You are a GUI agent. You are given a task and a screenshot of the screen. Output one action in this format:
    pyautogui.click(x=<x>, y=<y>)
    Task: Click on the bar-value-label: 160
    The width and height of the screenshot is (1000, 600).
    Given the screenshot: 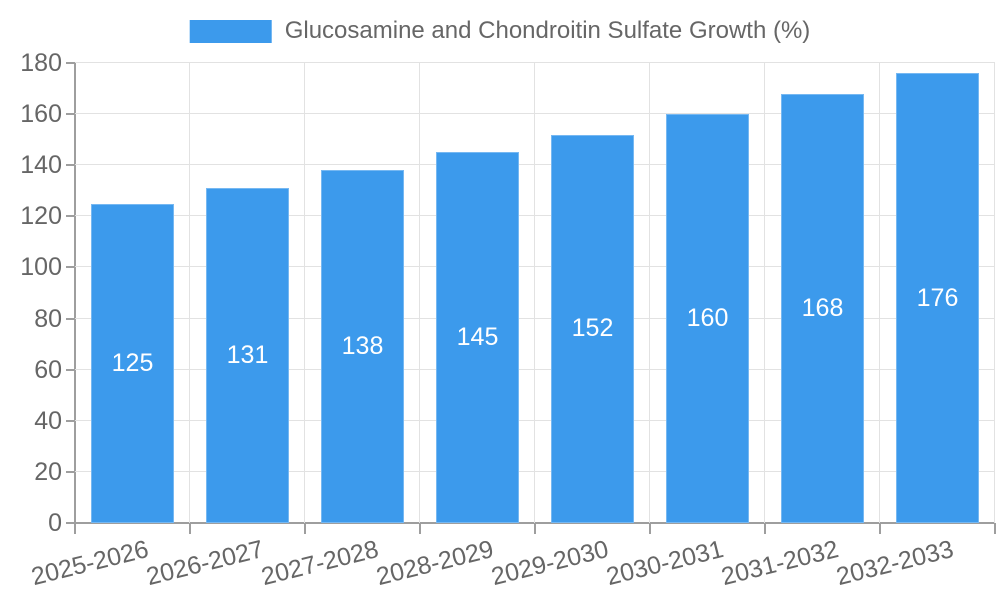 What is the action you would take?
    pyautogui.click(x=707, y=318)
    